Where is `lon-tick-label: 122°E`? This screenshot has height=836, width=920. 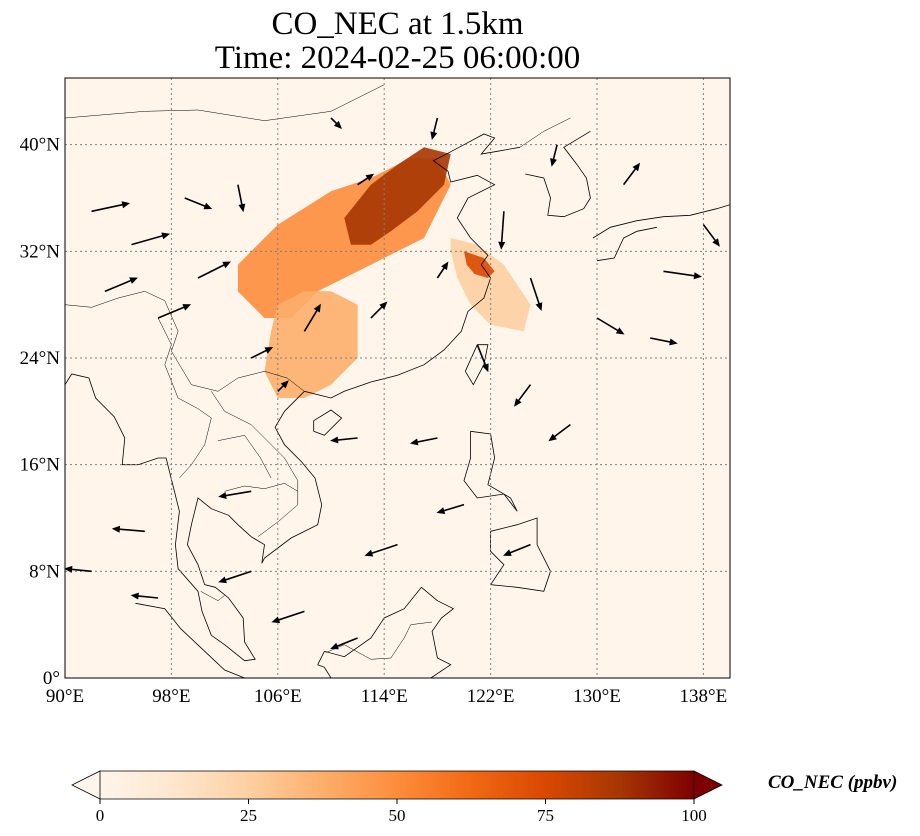 lon-tick-label: 122°E is located at coordinates (491, 696).